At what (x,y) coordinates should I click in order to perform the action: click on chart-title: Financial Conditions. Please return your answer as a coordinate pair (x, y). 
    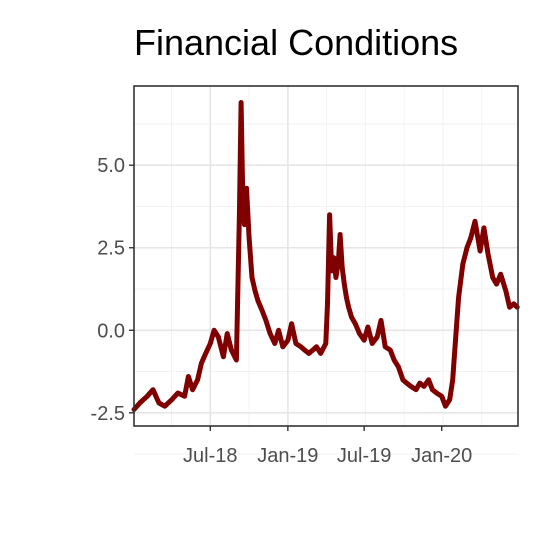
    Looking at the image, I should click on (296, 42).